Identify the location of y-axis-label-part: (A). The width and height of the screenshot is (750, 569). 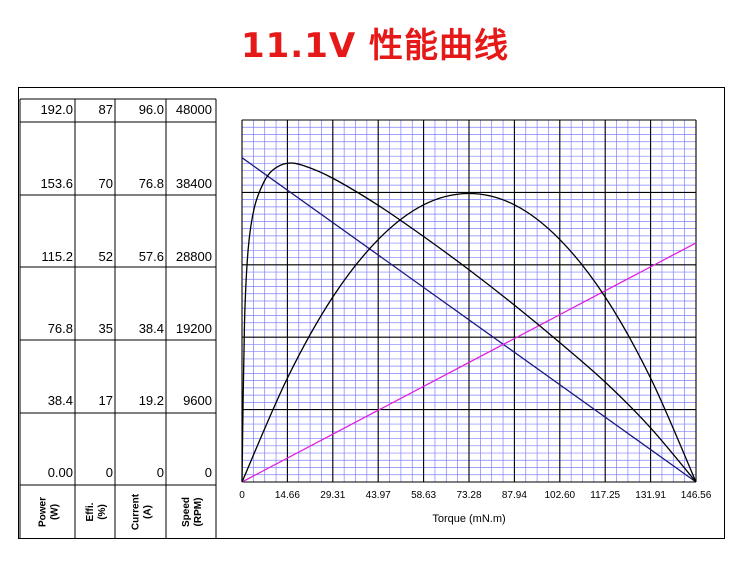
(148, 512).